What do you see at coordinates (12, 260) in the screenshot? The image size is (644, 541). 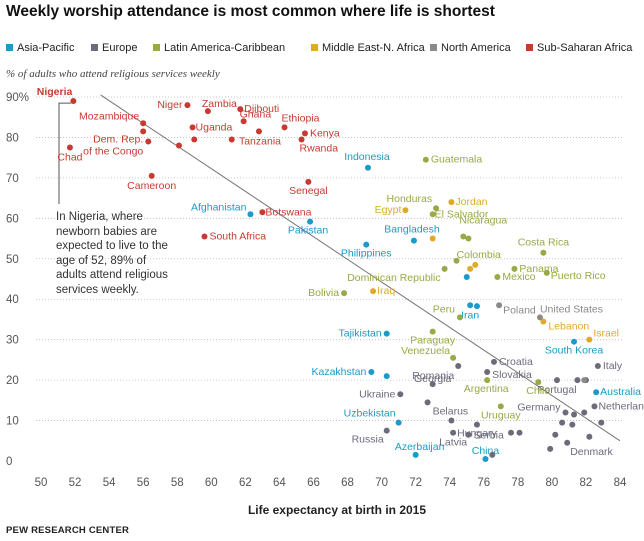 I see `y-tick-label: 50` at bounding box center [12, 260].